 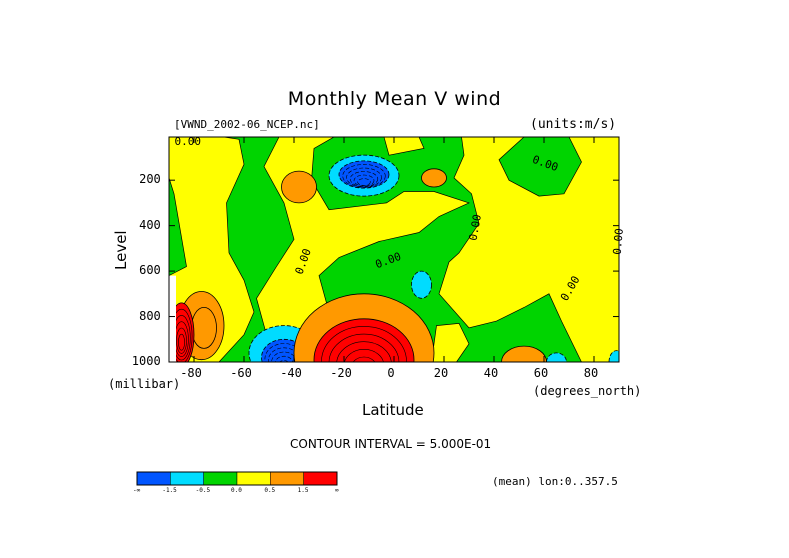 What do you see at coordinates (337, 490) in the screenshot?
I see `colorbar-label: ∞` at bounding box center [337, 490].